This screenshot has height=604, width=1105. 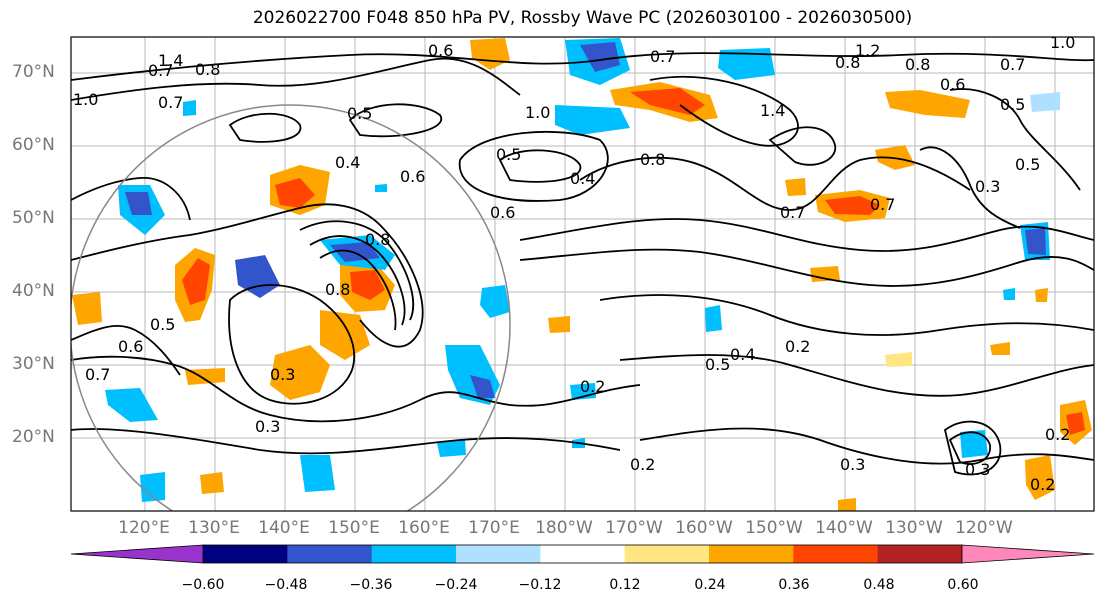 I want to click on colorbar-tick: 0.12, so click(x=625, y=585).